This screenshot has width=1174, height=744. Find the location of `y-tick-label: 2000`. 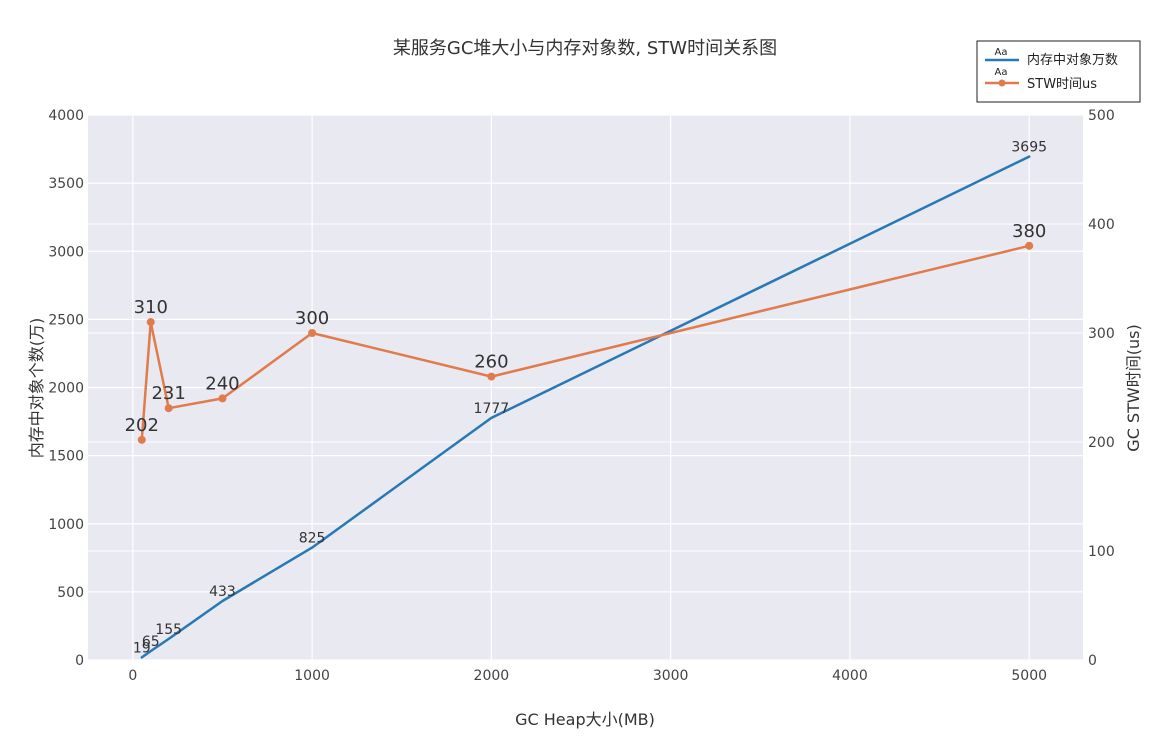

y-tick-label: 2000 is located at coordinates (66, 389).